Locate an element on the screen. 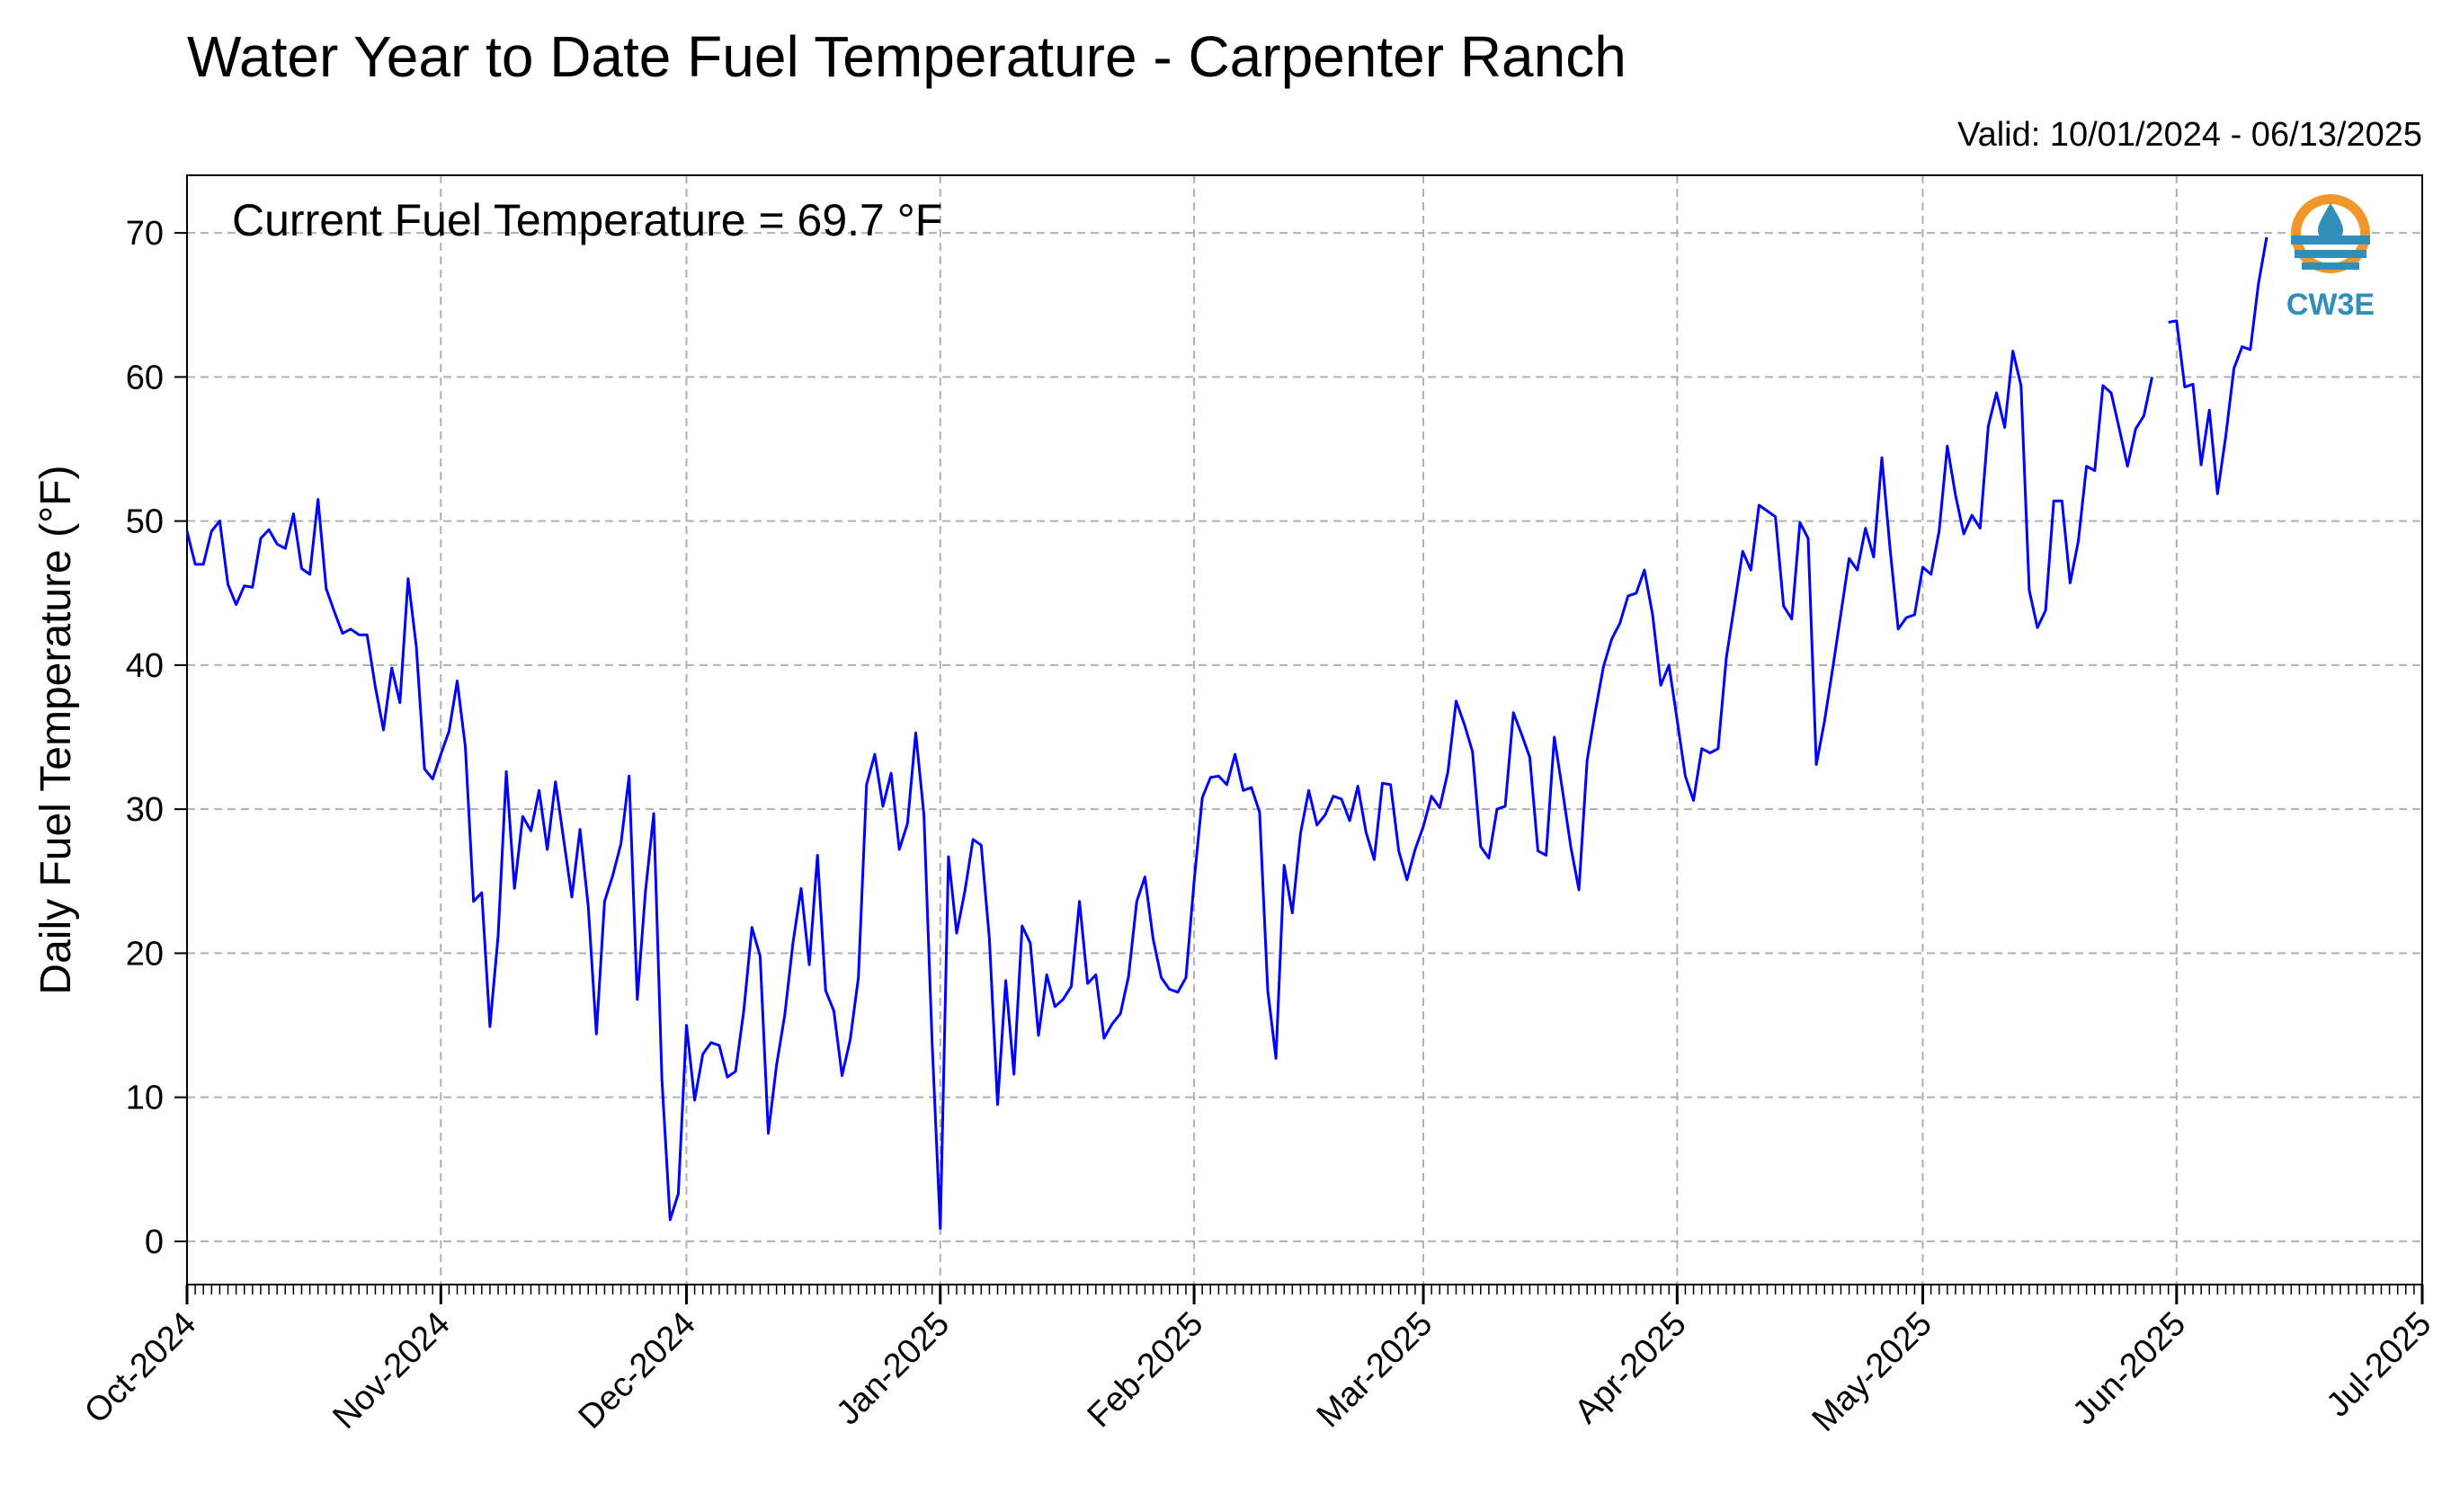 Image resolution: width=2451 pixels, height=1512 pixels. y-tick-label: 70 is located at coordinates (145, 234).